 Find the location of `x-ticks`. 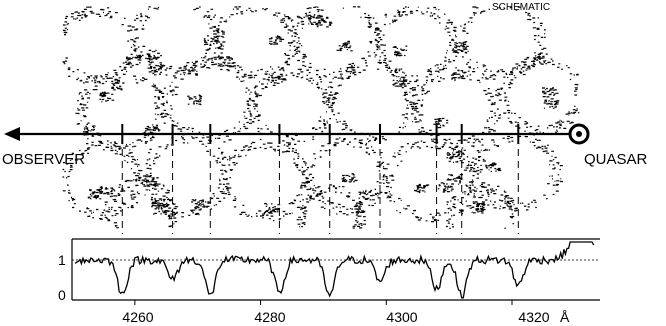

x-ticks is located at coordinates (323, 302).